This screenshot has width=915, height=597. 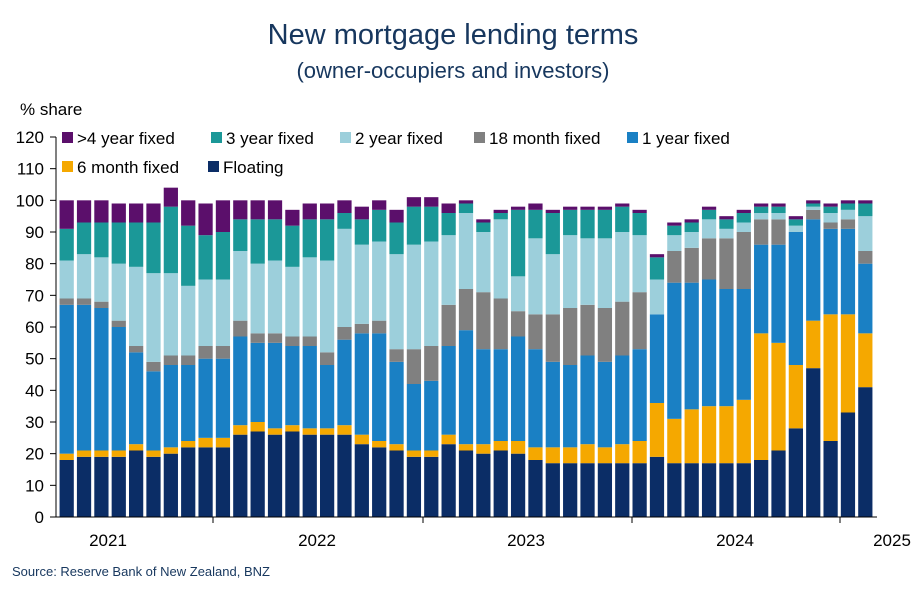 What do you see at coordinates (34, 327) in the screenshot?
I see `y-tick-label: 60` at bounding box center [34, 327].